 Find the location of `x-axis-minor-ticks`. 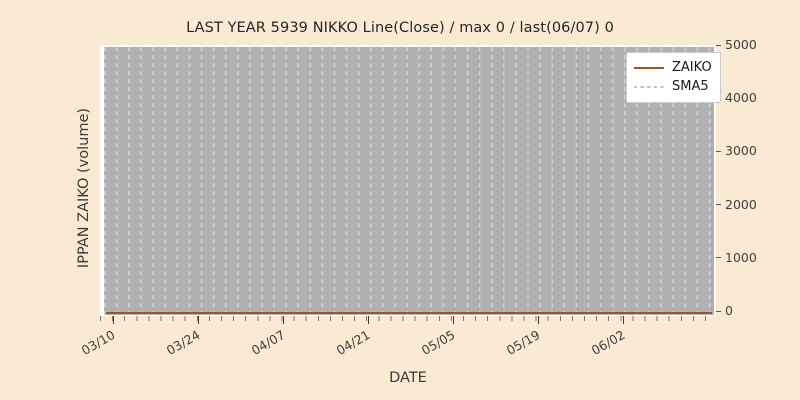

x-axis-minor-ticks is located at coordinates (408, 318).